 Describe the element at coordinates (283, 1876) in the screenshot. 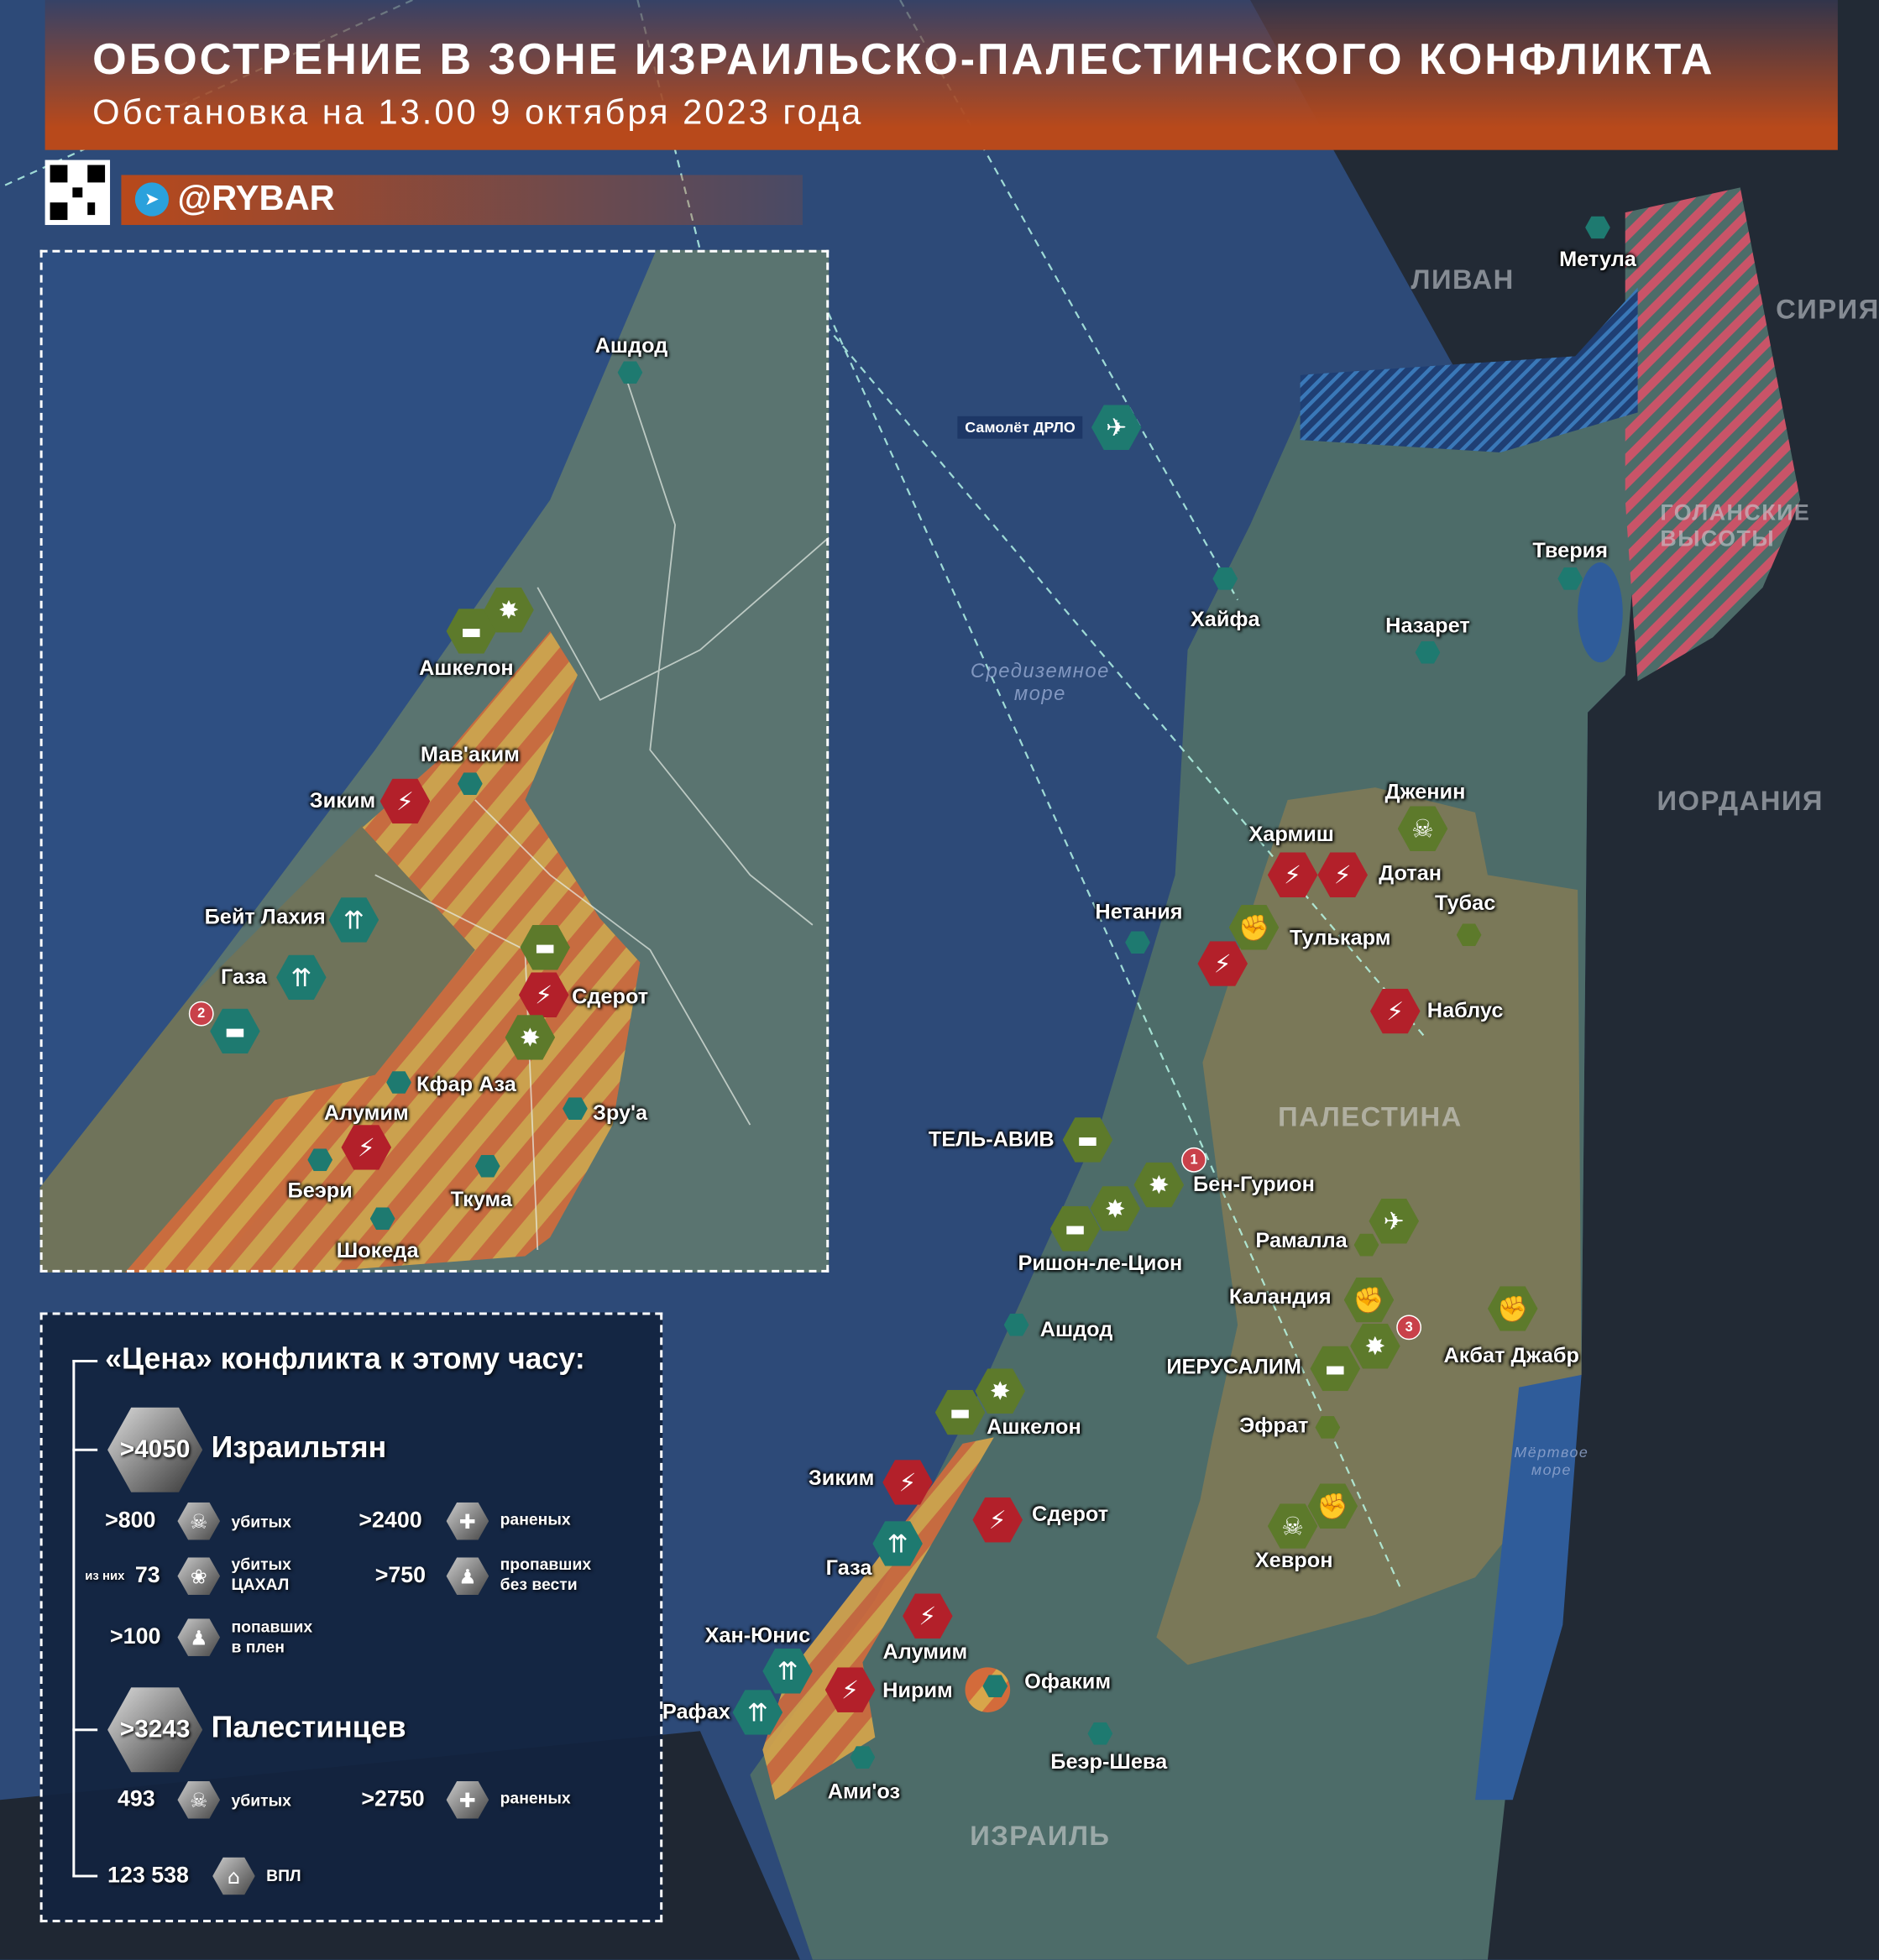

I see `idp-label: ВПЛ` at that location.